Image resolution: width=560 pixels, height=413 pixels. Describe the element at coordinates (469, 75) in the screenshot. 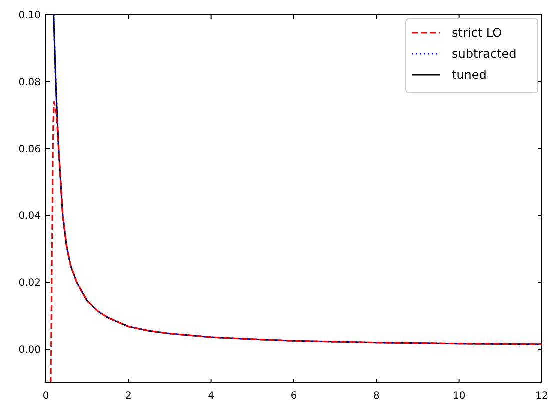

I see `legend-label: tuned` at that location.